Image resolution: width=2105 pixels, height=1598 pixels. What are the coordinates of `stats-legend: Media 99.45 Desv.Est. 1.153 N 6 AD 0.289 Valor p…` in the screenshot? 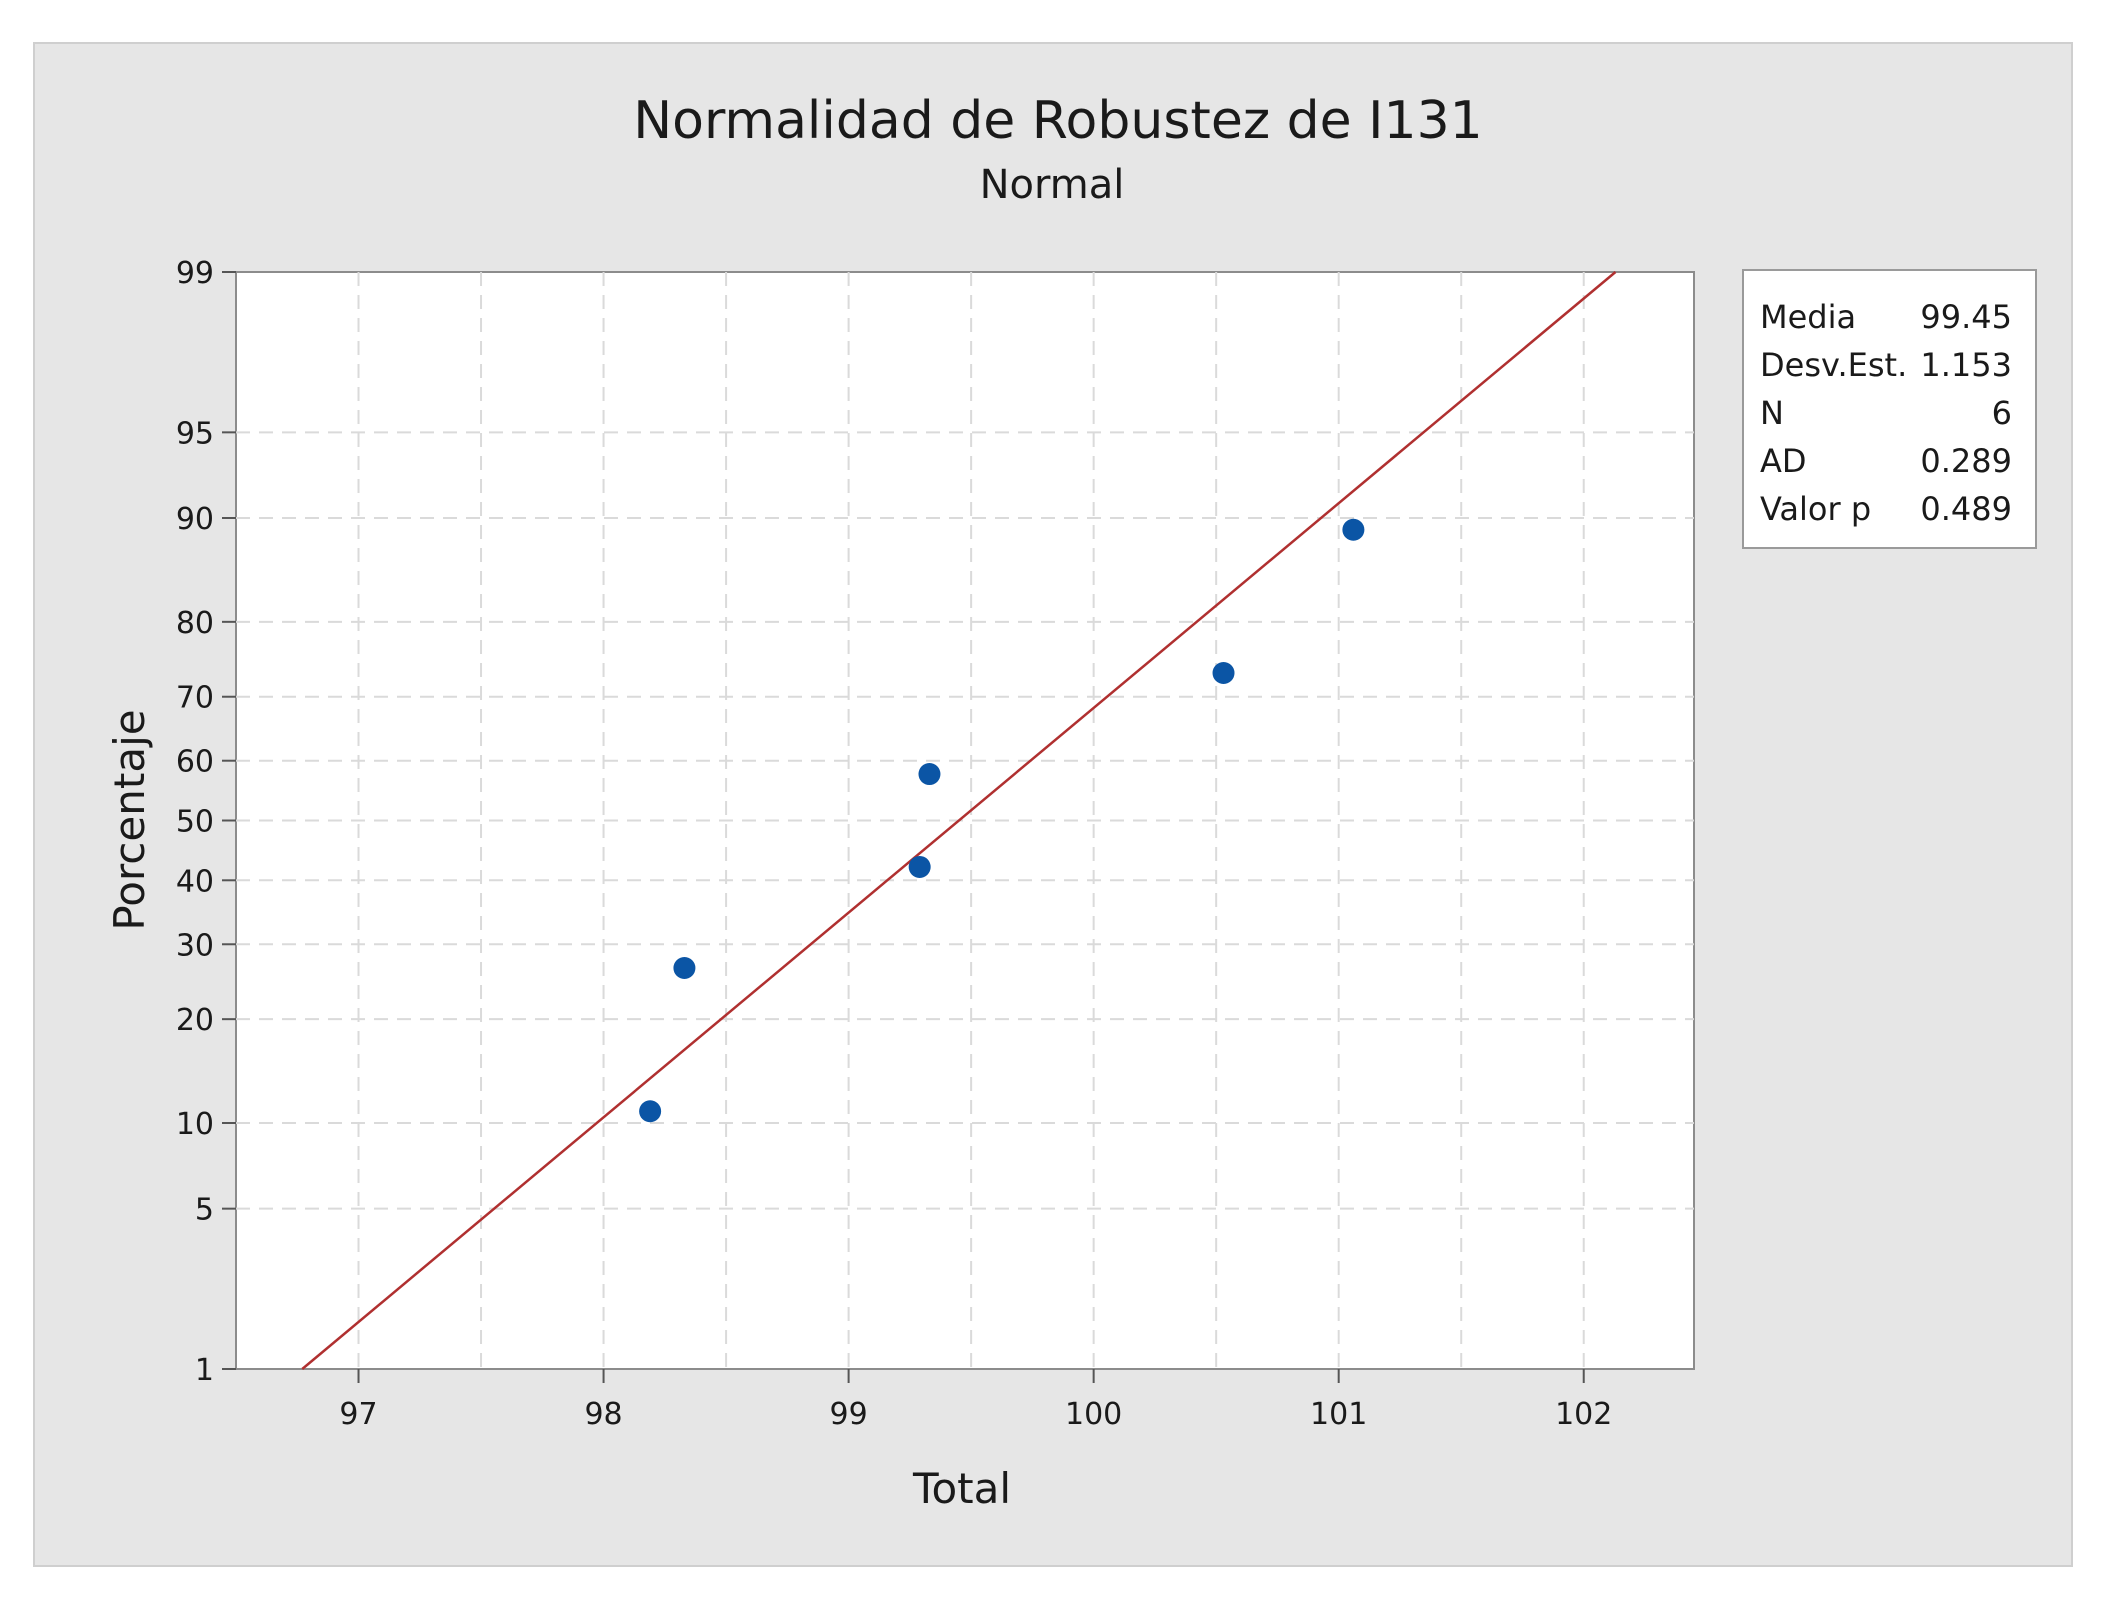 It's located at (1889, 409).